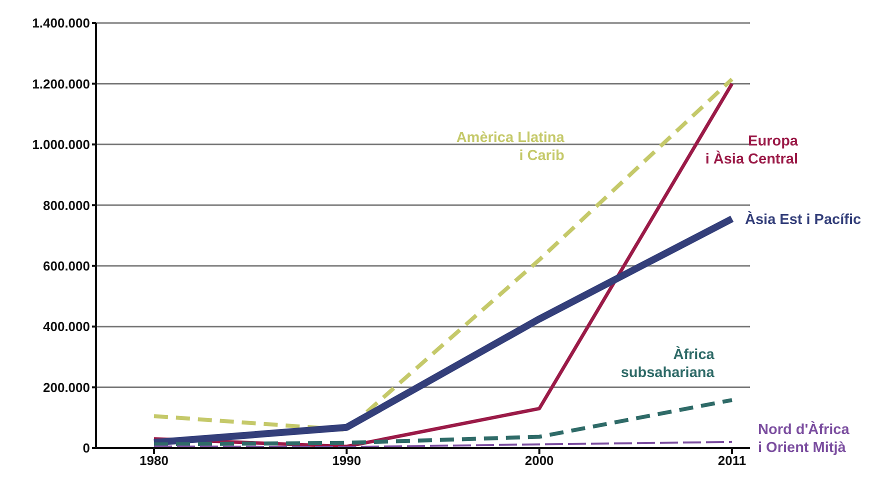 Image resolution: width=871 pixels, height=485 pixels. I want to click on x-tick-label: 2000, so click(539, 460).